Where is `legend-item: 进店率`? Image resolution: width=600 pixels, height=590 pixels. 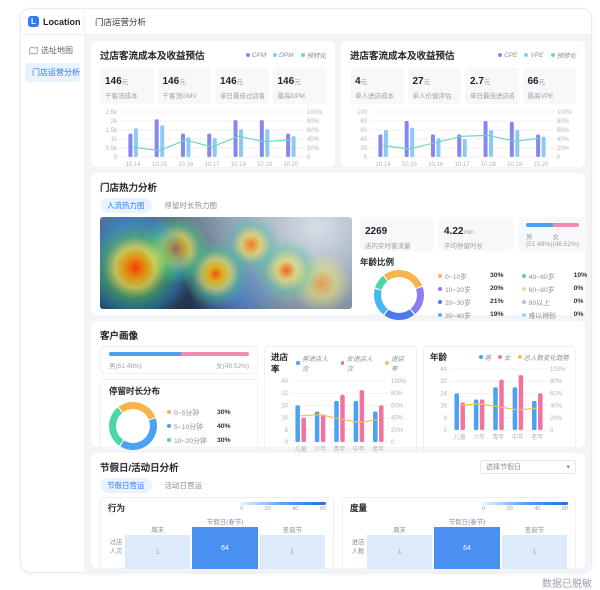
legend-item: 进店率 is located at coordinates (397, 363).